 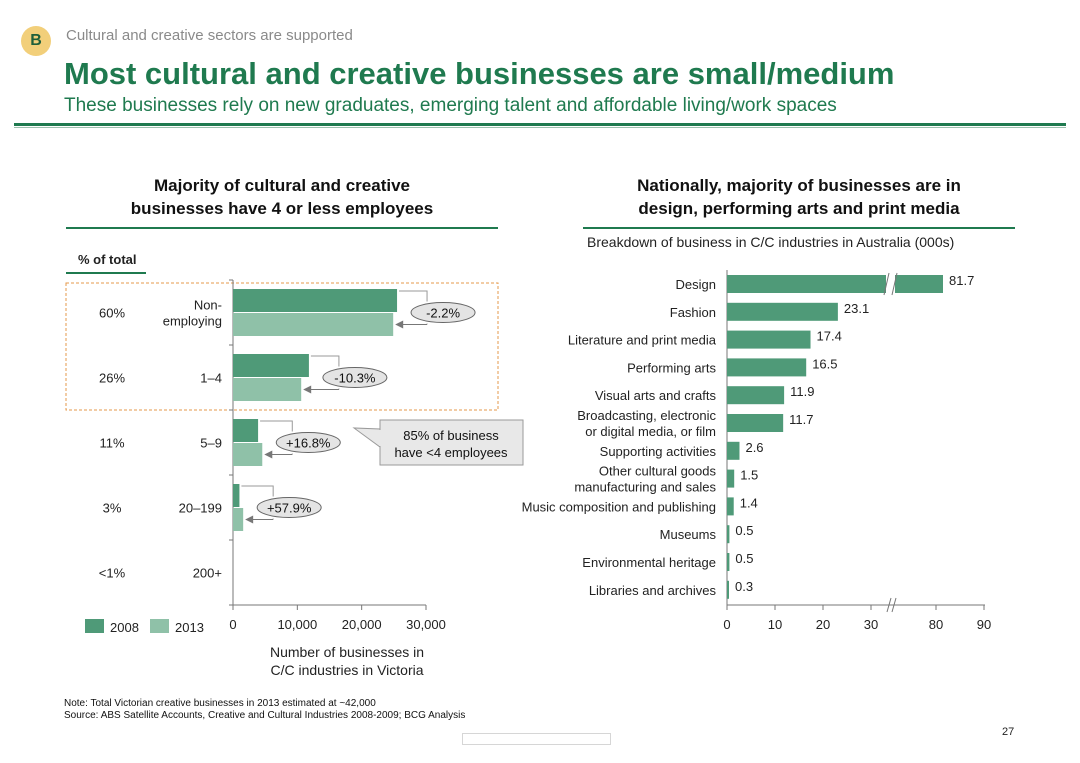 I want to click on left-x-tick-label: 0, so click(x=232, y=624).